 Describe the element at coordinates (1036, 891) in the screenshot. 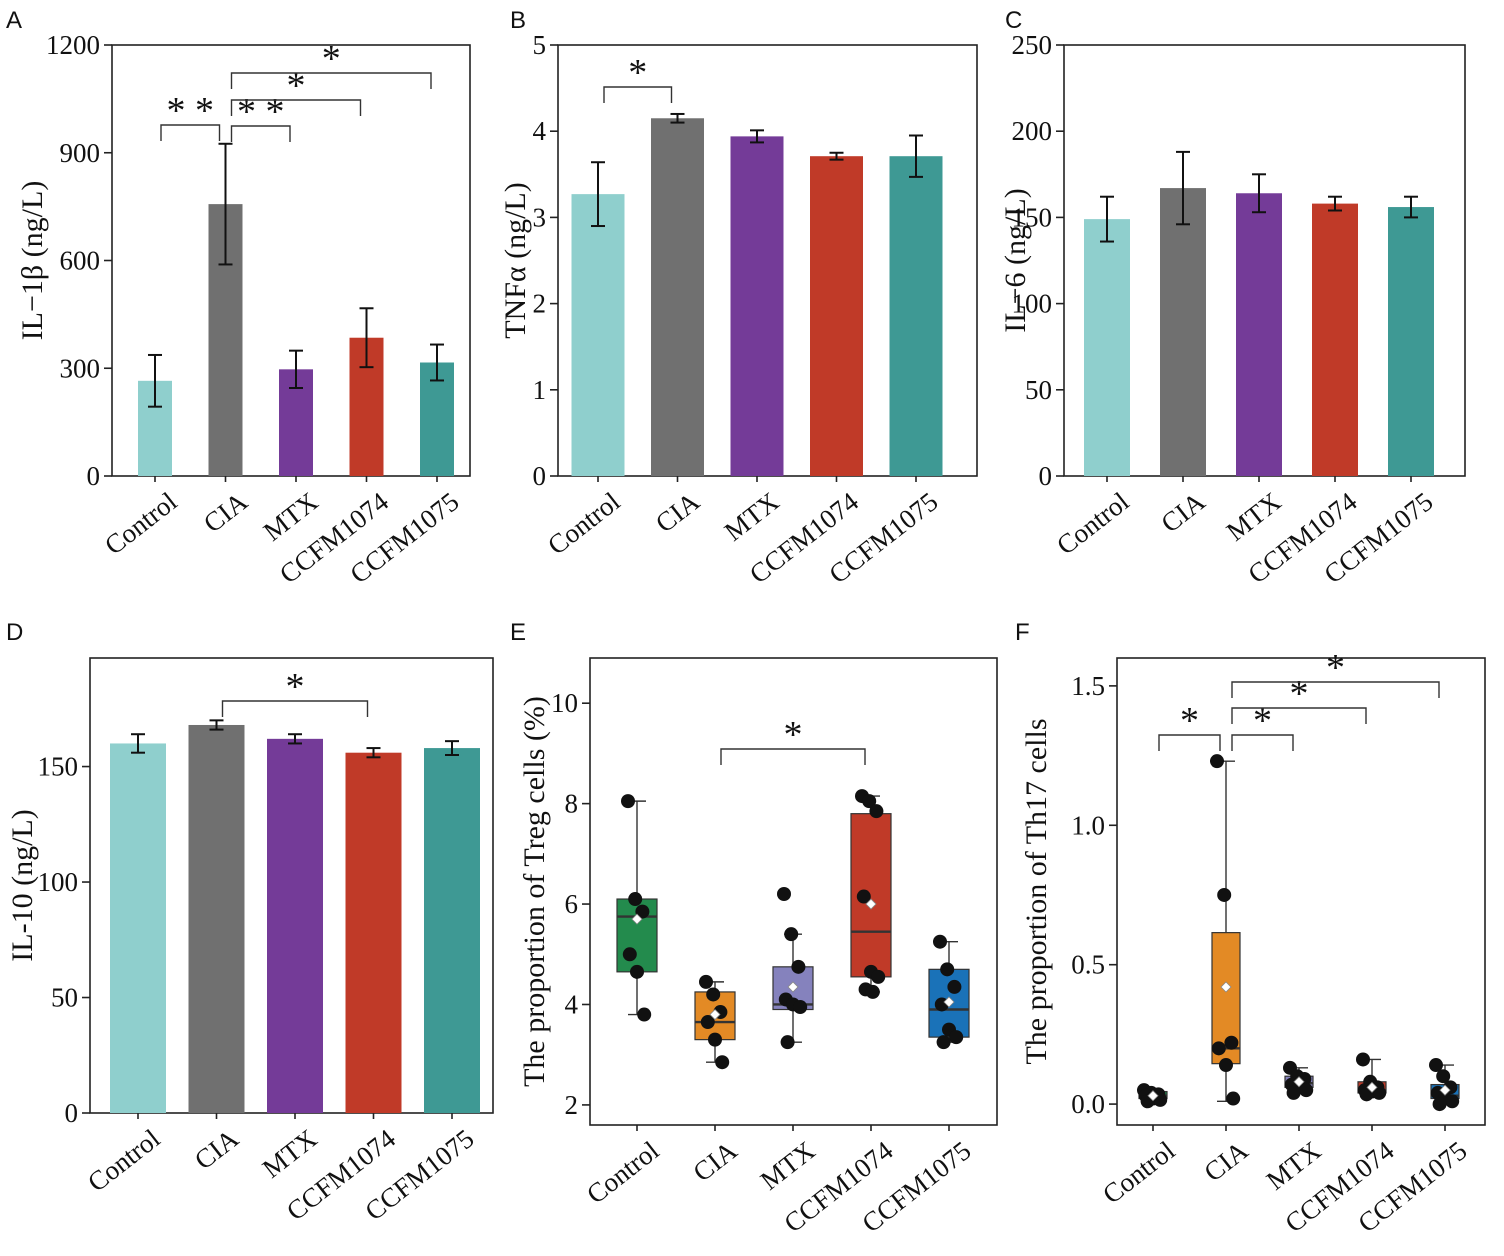

I see `y-axis-label: The proportion of Th17 cells` at that location.